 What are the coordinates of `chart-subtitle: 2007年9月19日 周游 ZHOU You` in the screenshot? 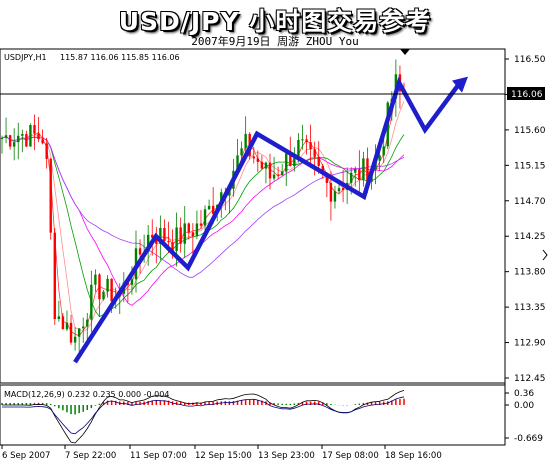 It's located at (275, 41).